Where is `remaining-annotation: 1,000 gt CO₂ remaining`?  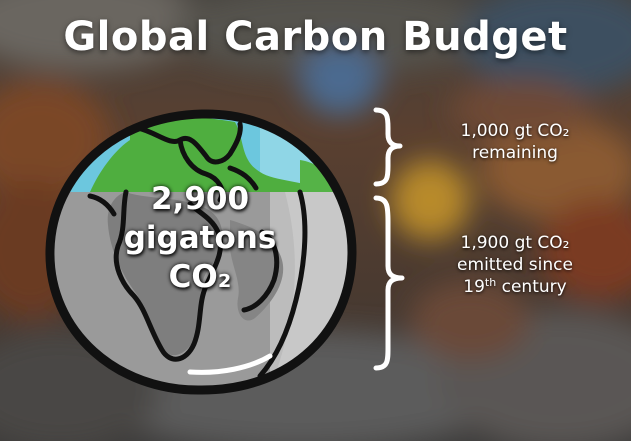 remaining-annotation: 1,000 gt CO₂ remaining is located at coordinates (515, 142).